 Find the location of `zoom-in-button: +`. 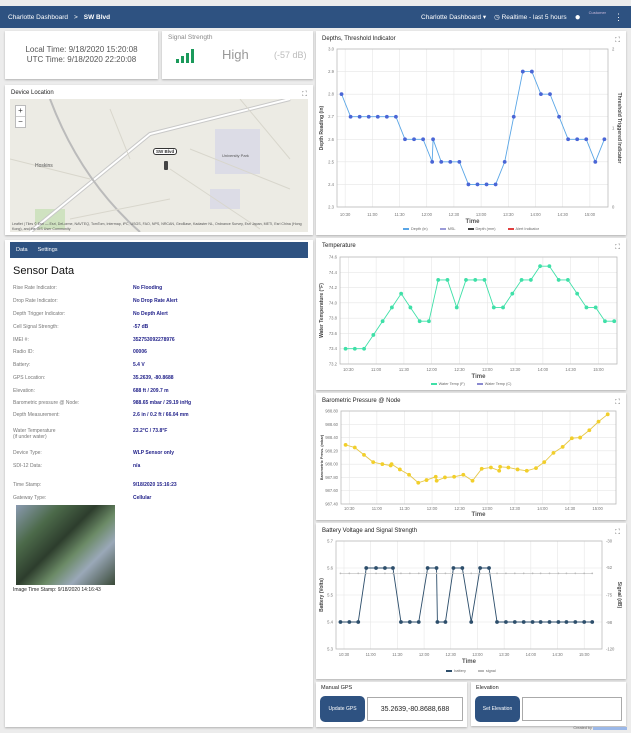

zoom-in-button: + is located at coordinates (20, 110).